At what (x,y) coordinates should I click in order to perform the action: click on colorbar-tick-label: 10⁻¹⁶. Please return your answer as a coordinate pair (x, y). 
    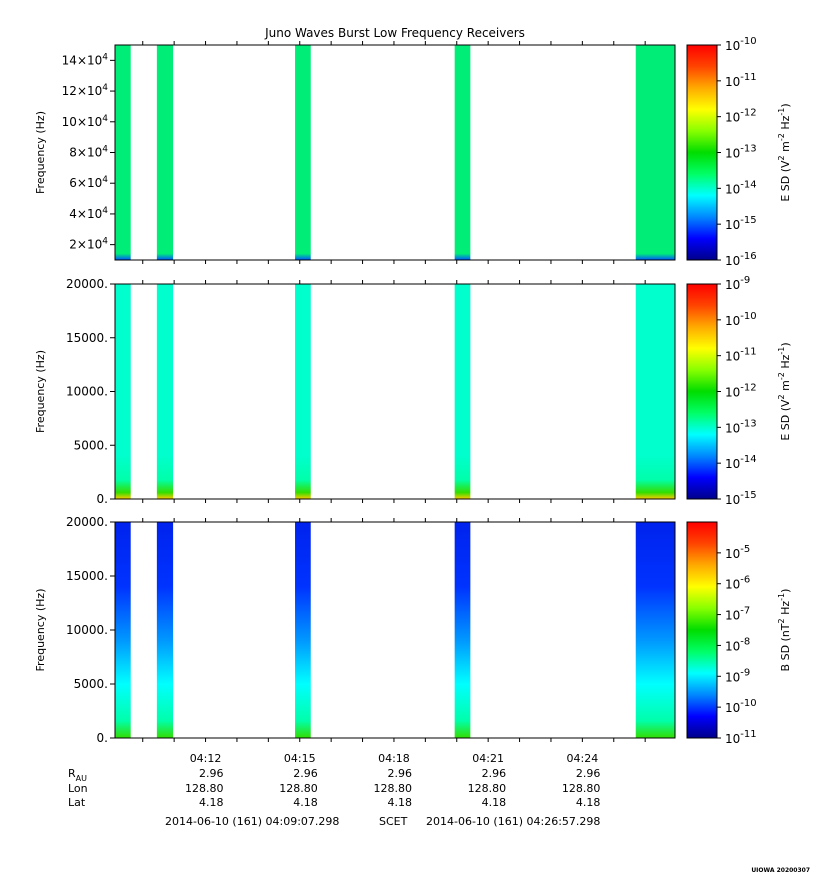
    Looking at the image, I should click on (741, 259).